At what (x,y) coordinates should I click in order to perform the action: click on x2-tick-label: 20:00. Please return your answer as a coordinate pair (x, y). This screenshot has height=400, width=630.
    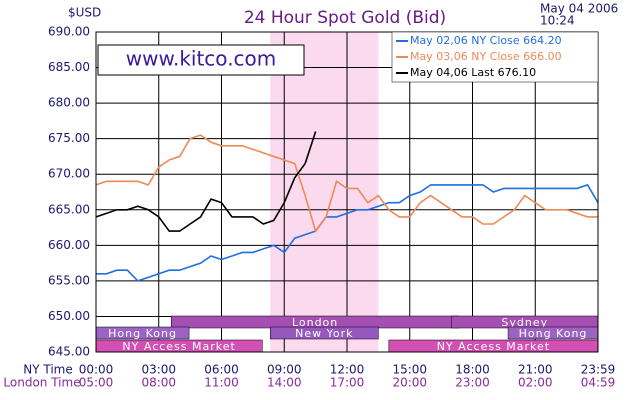
    Looking at the image, I should click on (409, 383).